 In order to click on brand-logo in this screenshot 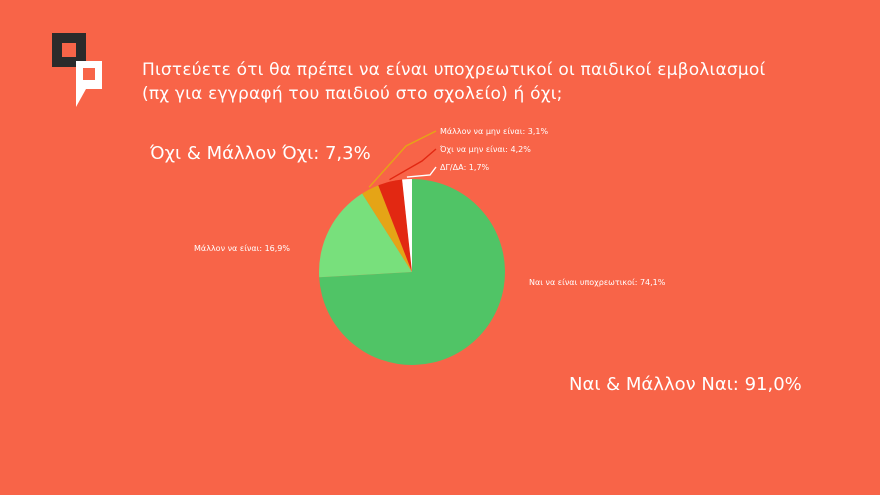, I will do `click(77, 70)`.